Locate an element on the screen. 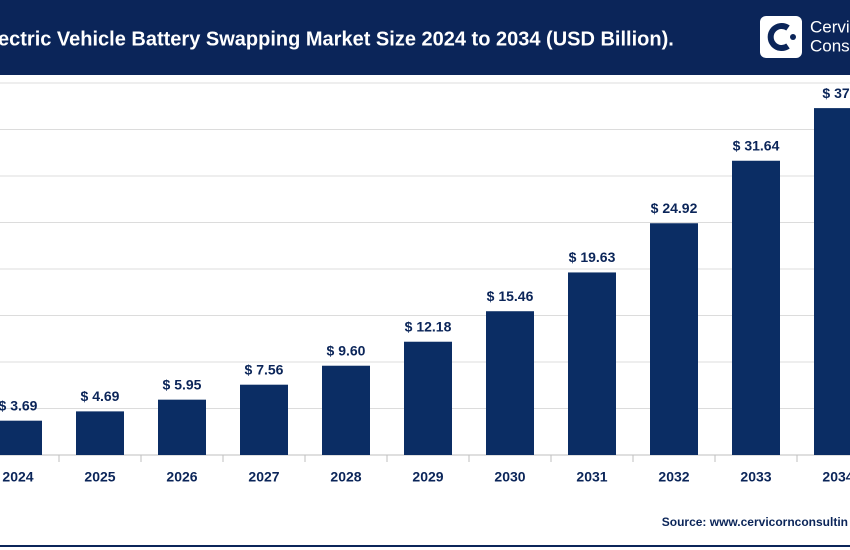 The width and height of the screenshot is (850, 550). header-bar is located at coordinates (425, 37).